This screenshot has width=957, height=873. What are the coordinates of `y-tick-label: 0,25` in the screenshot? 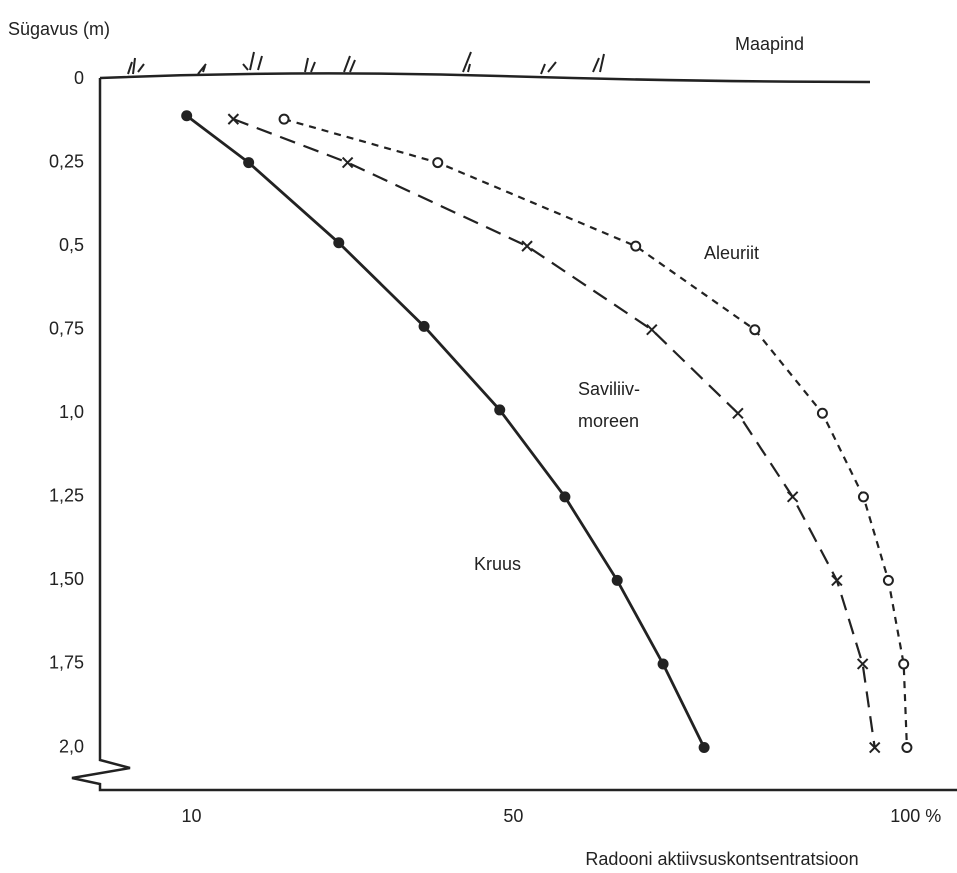 It's located at (66, 161).